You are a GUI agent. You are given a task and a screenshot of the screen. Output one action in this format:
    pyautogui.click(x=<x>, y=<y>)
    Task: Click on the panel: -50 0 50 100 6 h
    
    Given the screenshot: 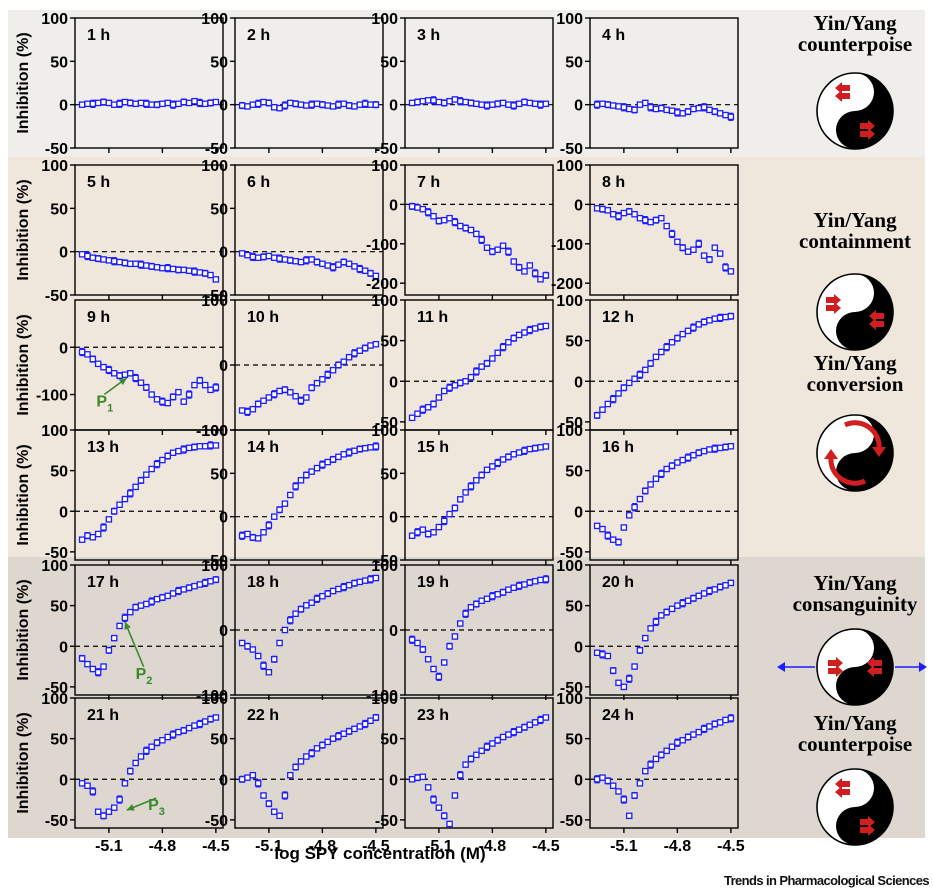 What is the action you would take?
    pyautogui.click(x=292, y=231)
    